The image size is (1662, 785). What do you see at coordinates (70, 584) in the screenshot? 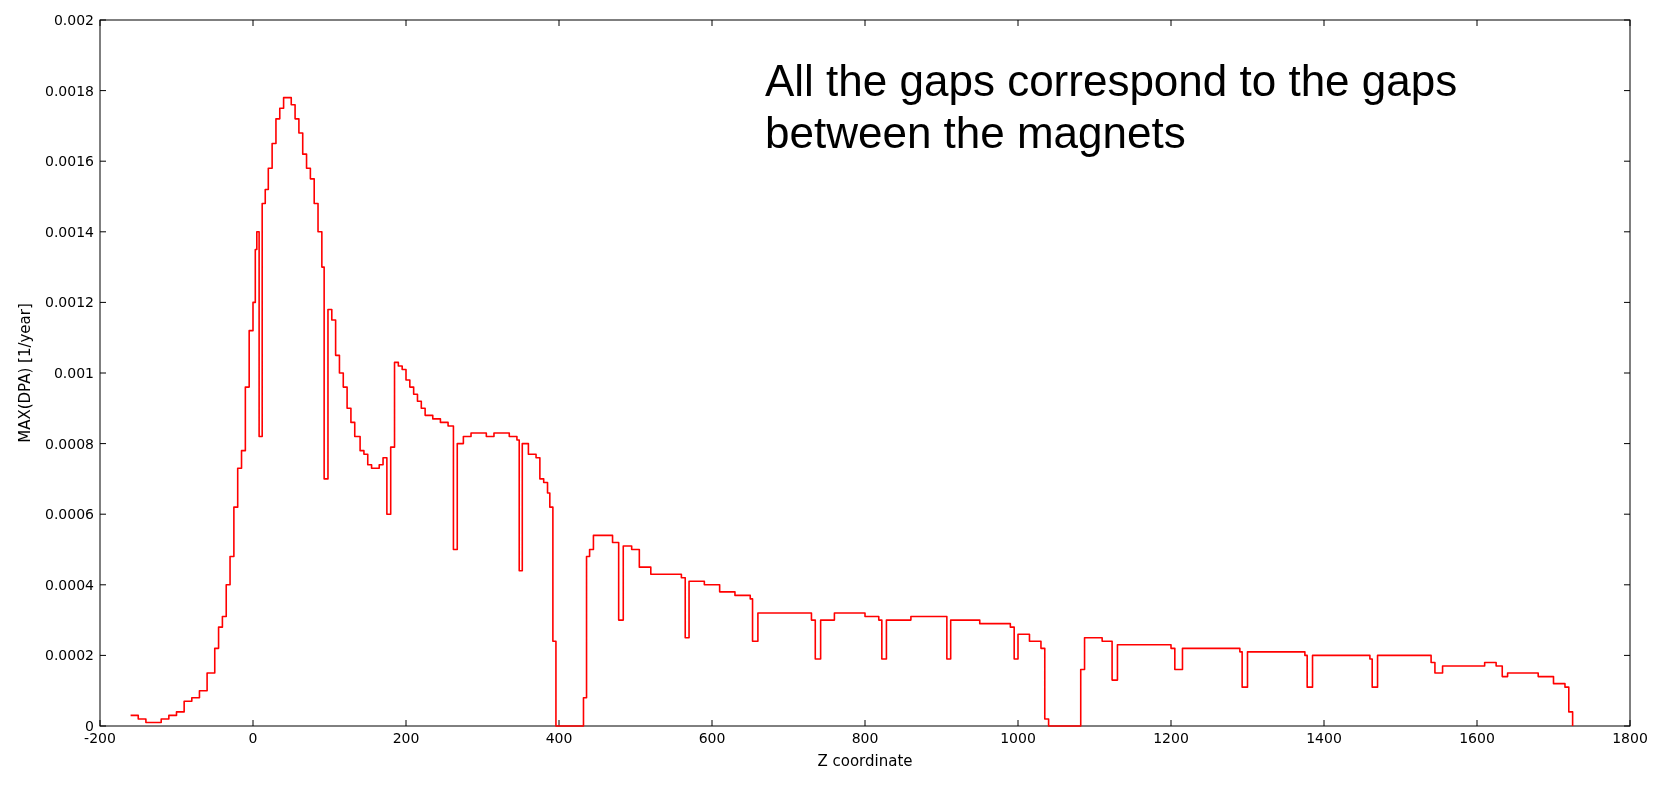
I see `y-tick-label: 0.0004` at bounding box center [70, 584].